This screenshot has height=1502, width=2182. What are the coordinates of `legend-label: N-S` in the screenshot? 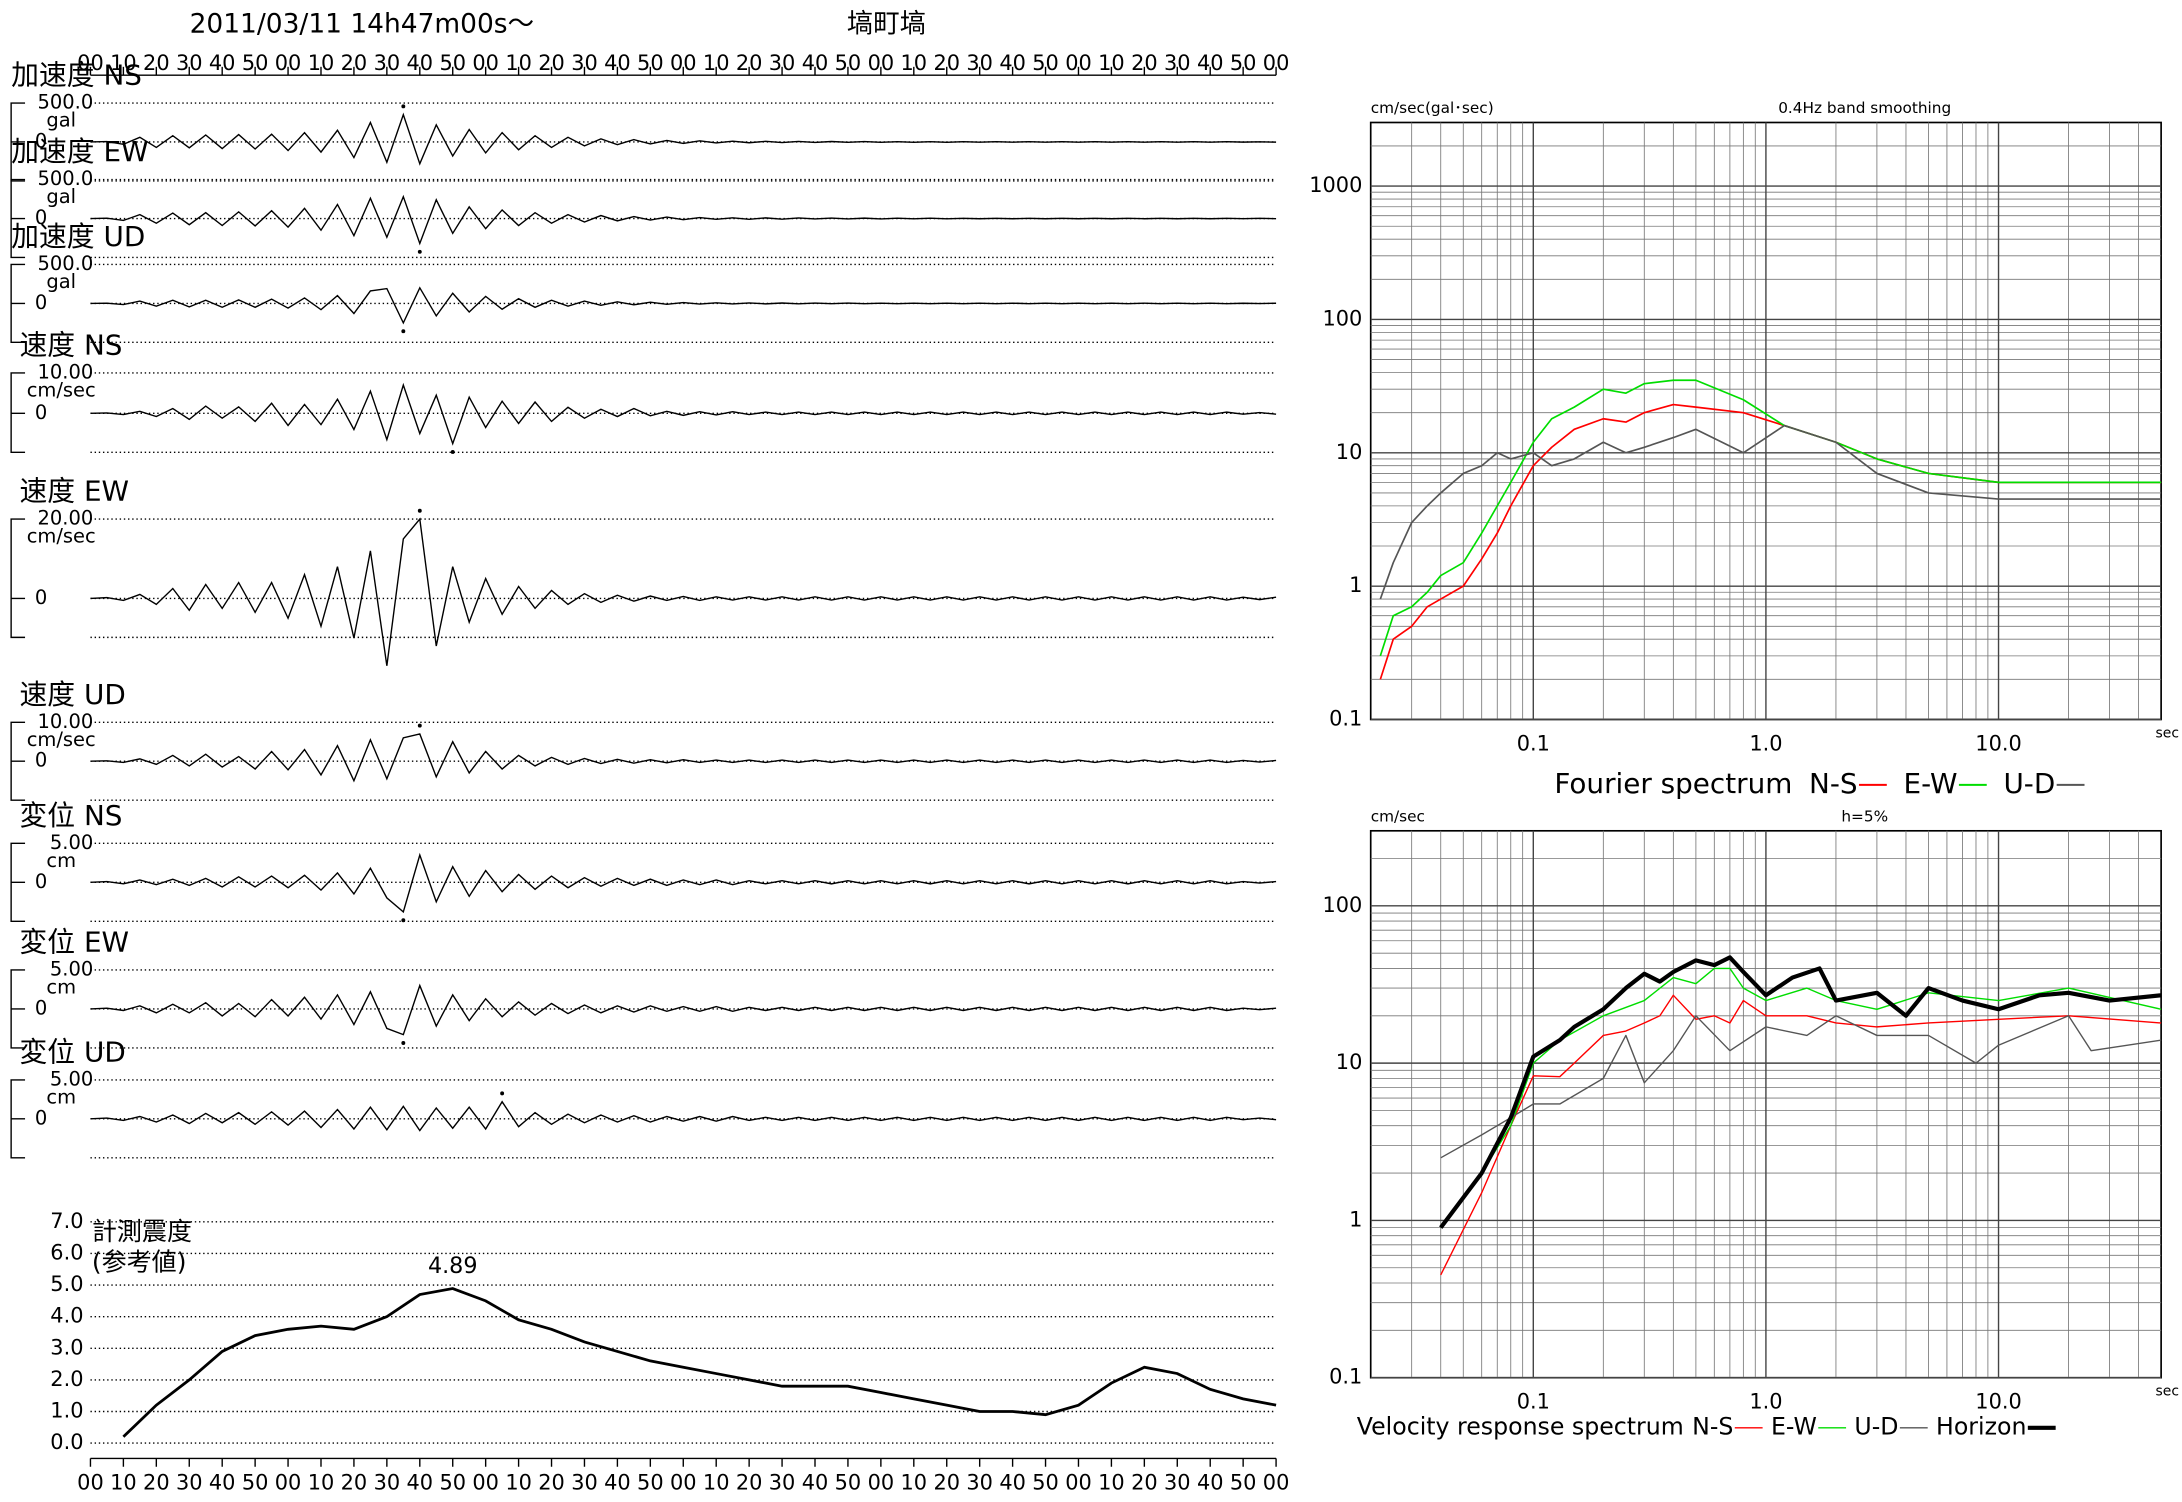 It's located at (1833, 783).